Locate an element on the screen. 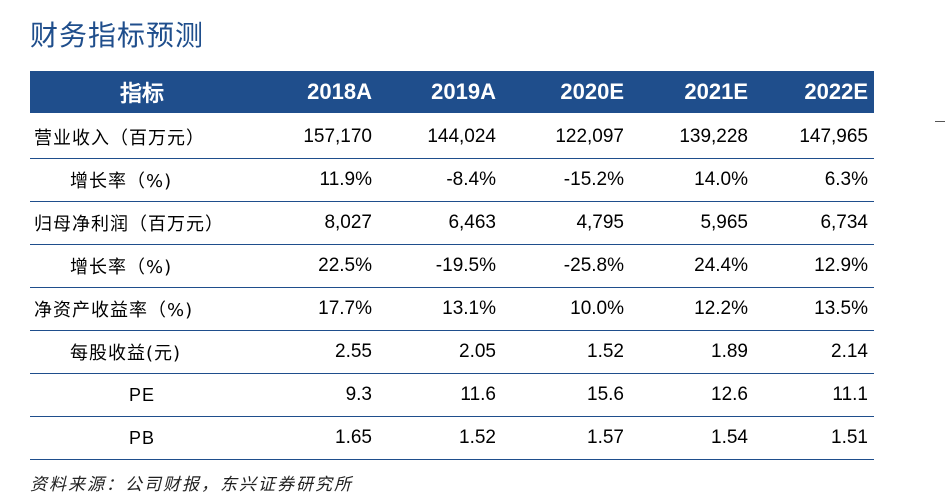 The height and width of the screenshot is (495, 945). table-row: 净资产收益率（%) 17.7% 13.1% 10.0% 12.2% 13.5% is located at coordinates (452, 309).